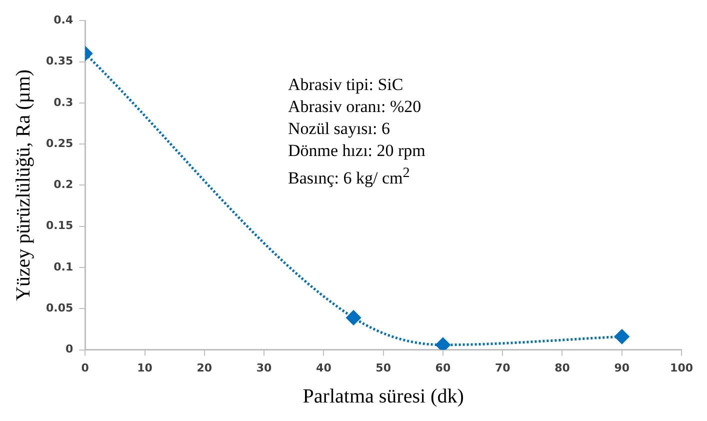 This screenshot has width=707, height=421. What do you see at coordinates (85, 367) in the screenshot?
I see `x-tick-label: 0` at bounding box center [85, 367].